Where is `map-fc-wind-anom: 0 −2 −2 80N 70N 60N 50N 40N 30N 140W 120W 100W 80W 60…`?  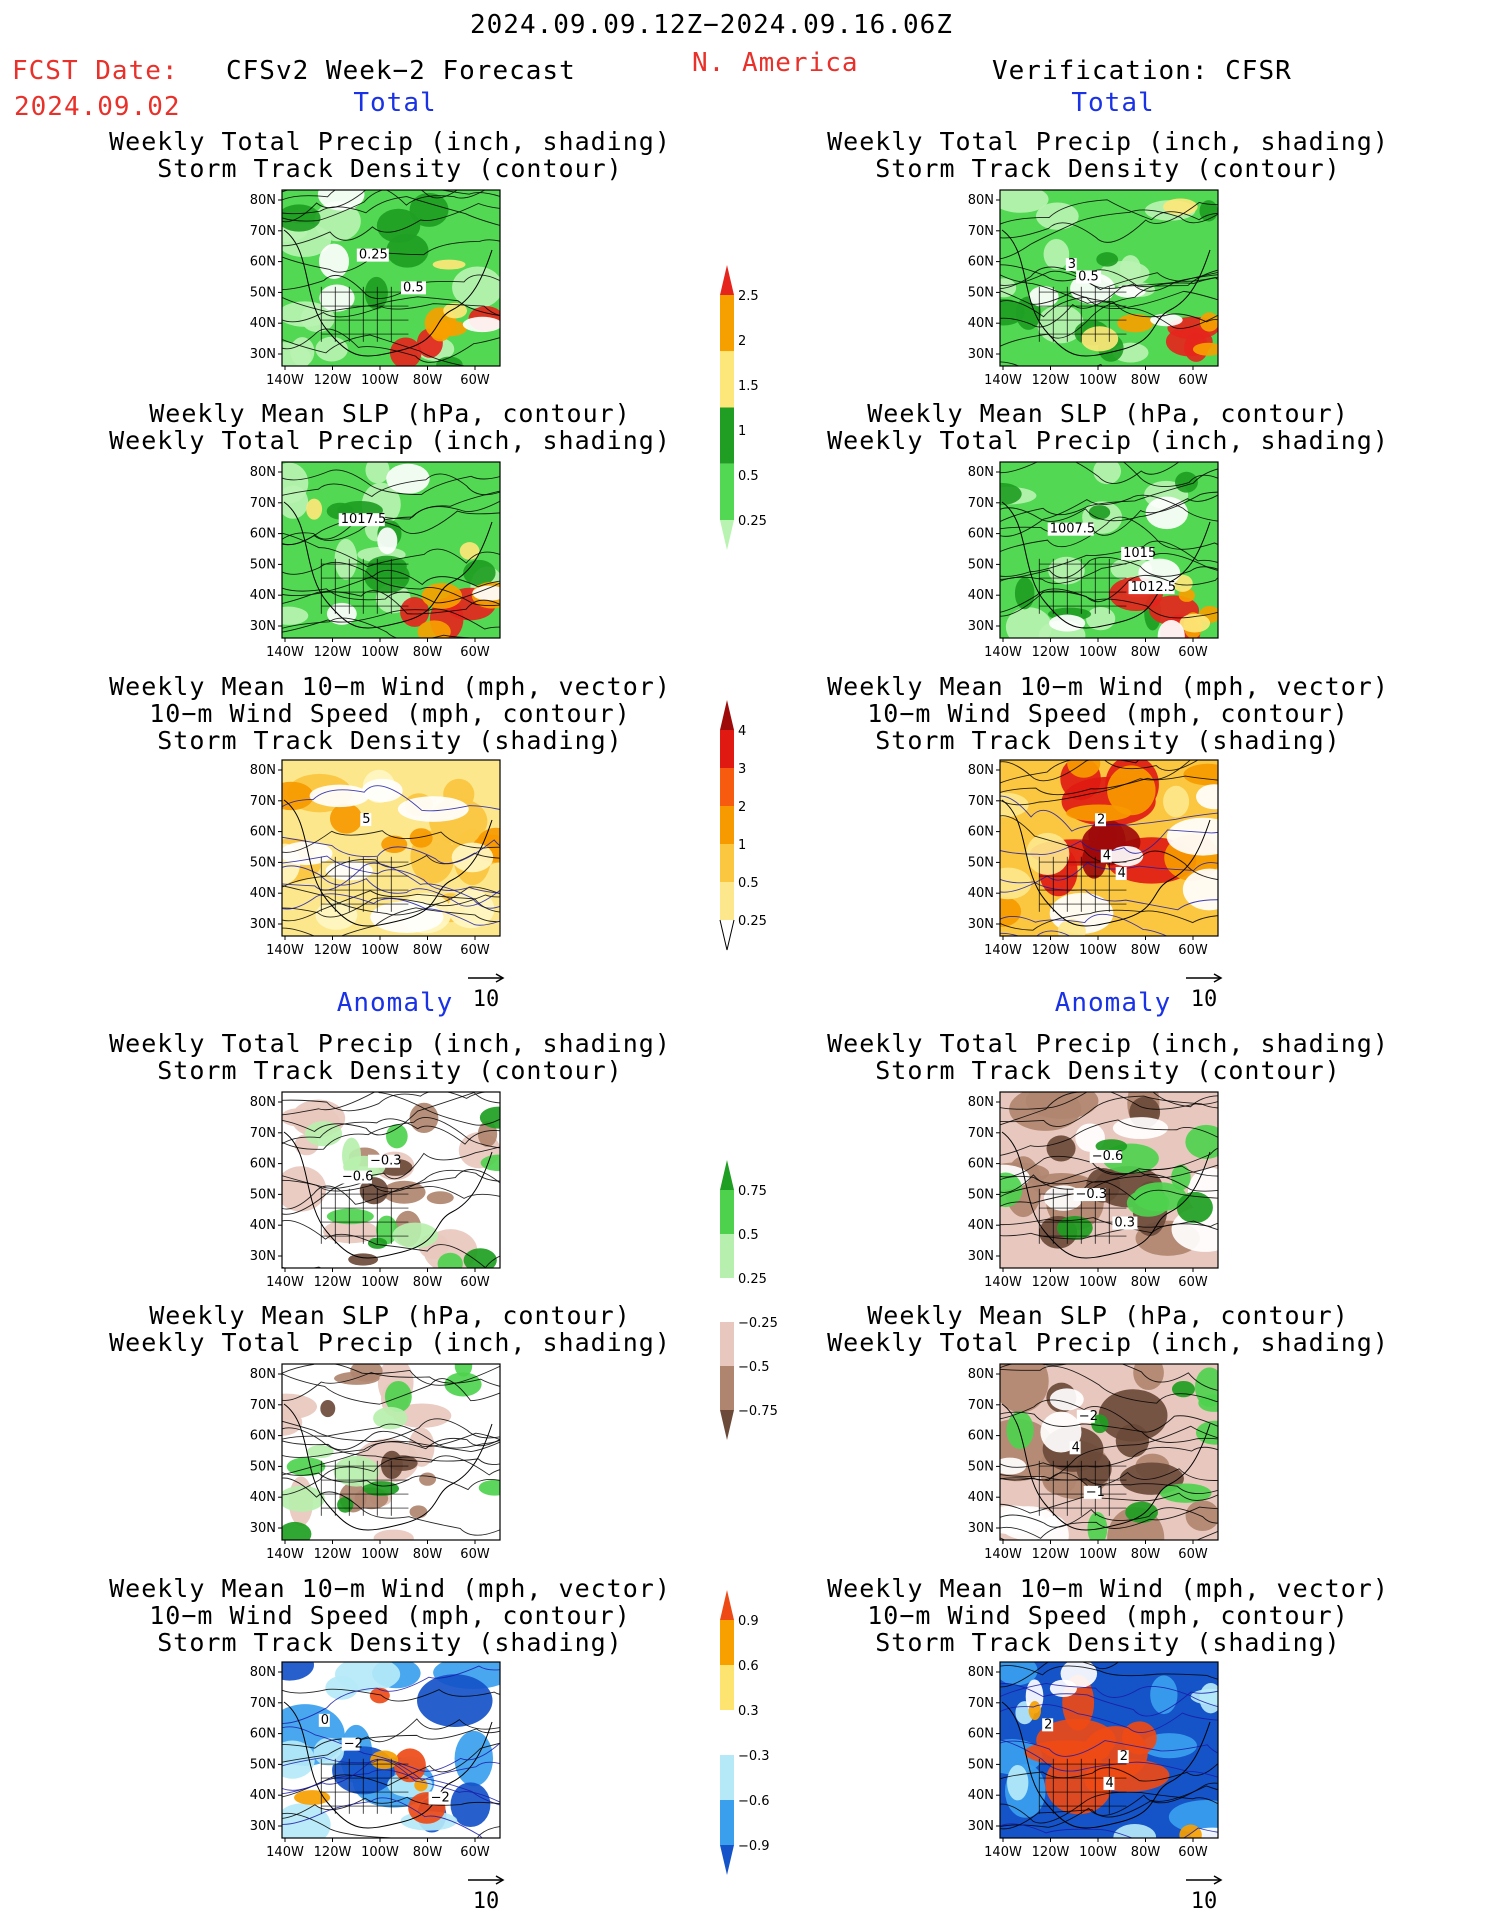
map-fc-wind-anom: 0 −2 −2 80N 70N 60N 50N 40N 30N 140W 120W 100W 80W 60… is located at coordinates (375, 1764).